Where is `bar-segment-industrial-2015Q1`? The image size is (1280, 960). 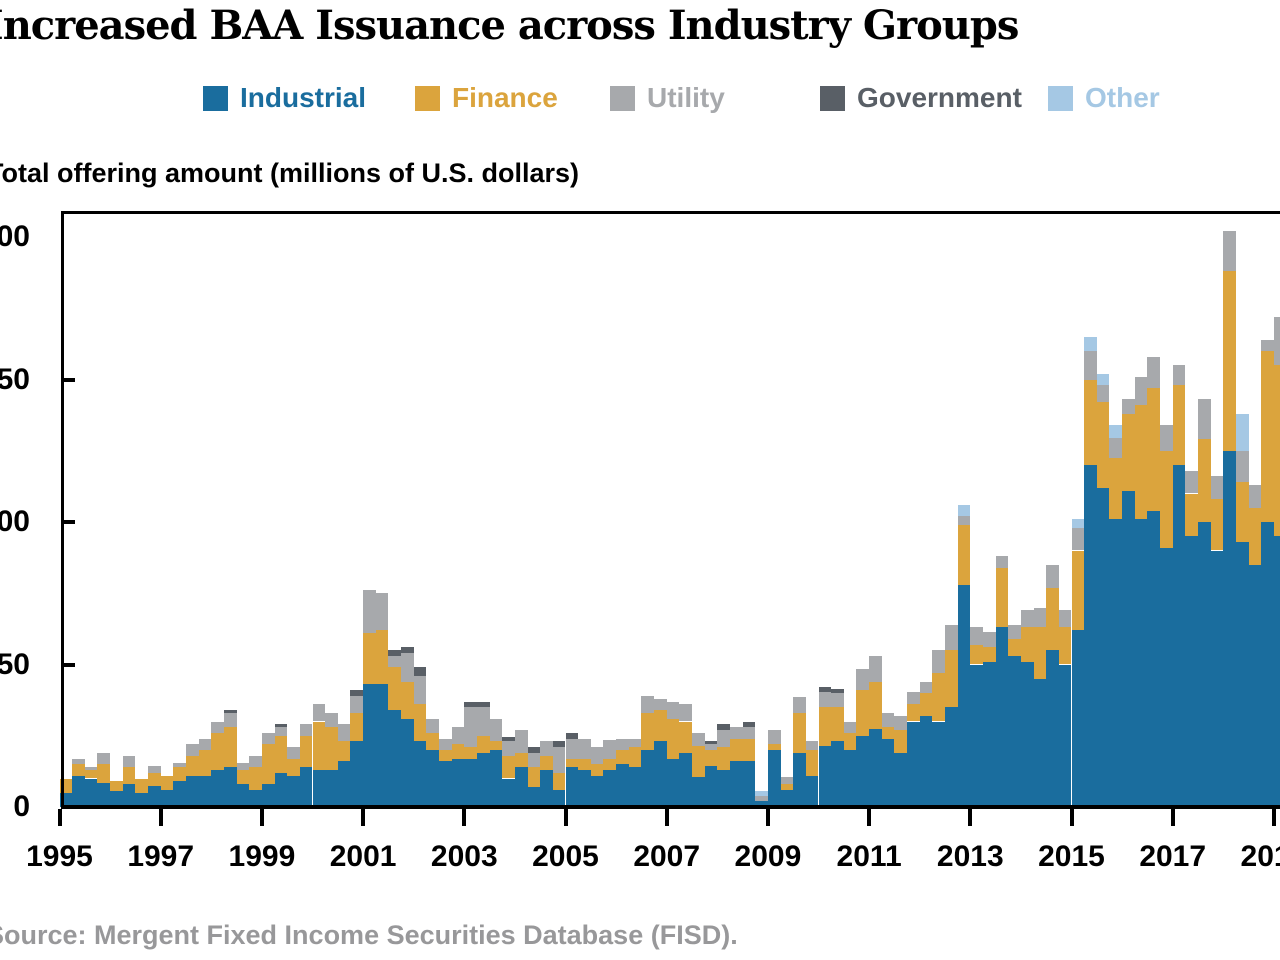
bar-segment-industrial-2015Q1 is located at coordinates (1078, 718).